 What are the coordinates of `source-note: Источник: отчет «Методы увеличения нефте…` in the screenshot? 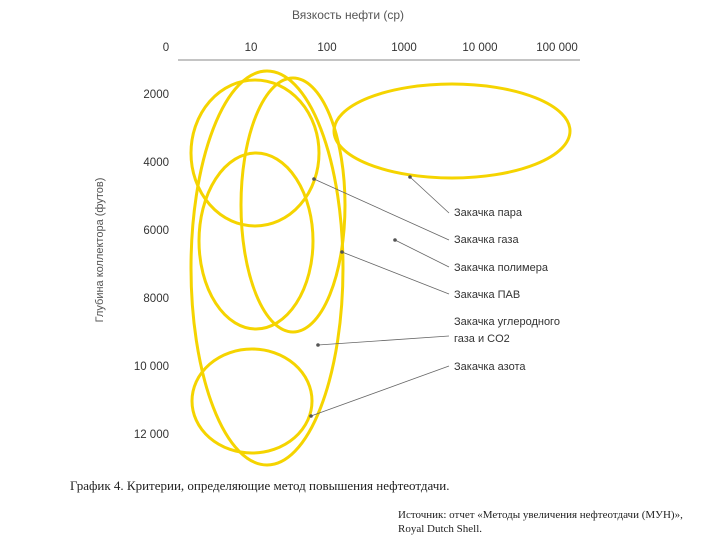 It's located at (558, 522).